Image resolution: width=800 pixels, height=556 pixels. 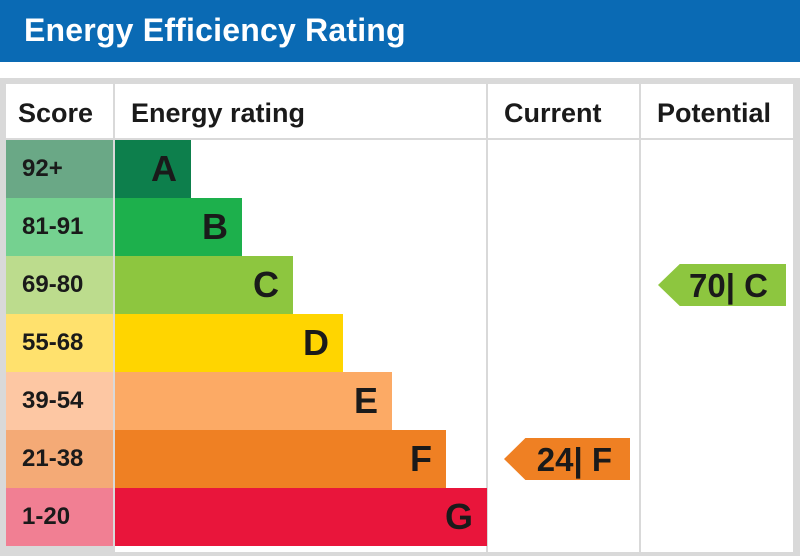 I want to click on rating-bar-letter: G, so click(x=458, y=516).